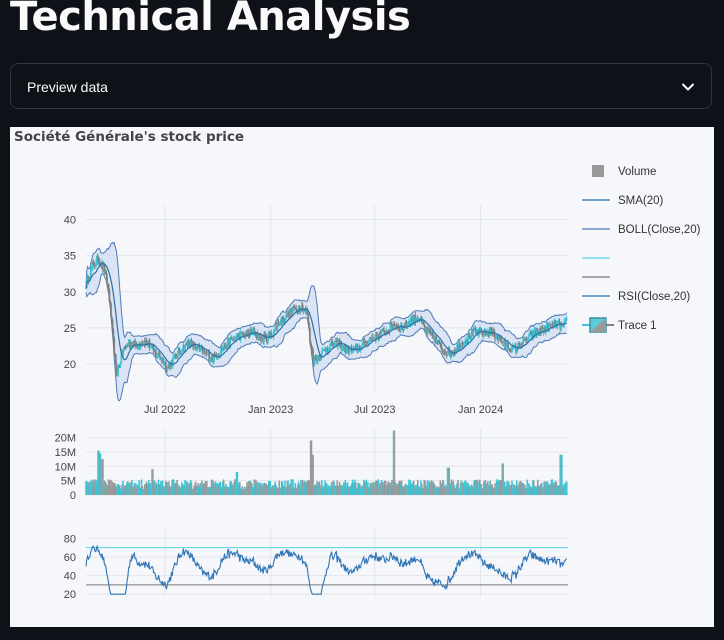 The width and height of the screenshot is (724, 640). What do you see at coordinates (65, 453) in the screenshot?
I see `volume-y-tick-label: 15M` at bounding box center [65, 453].